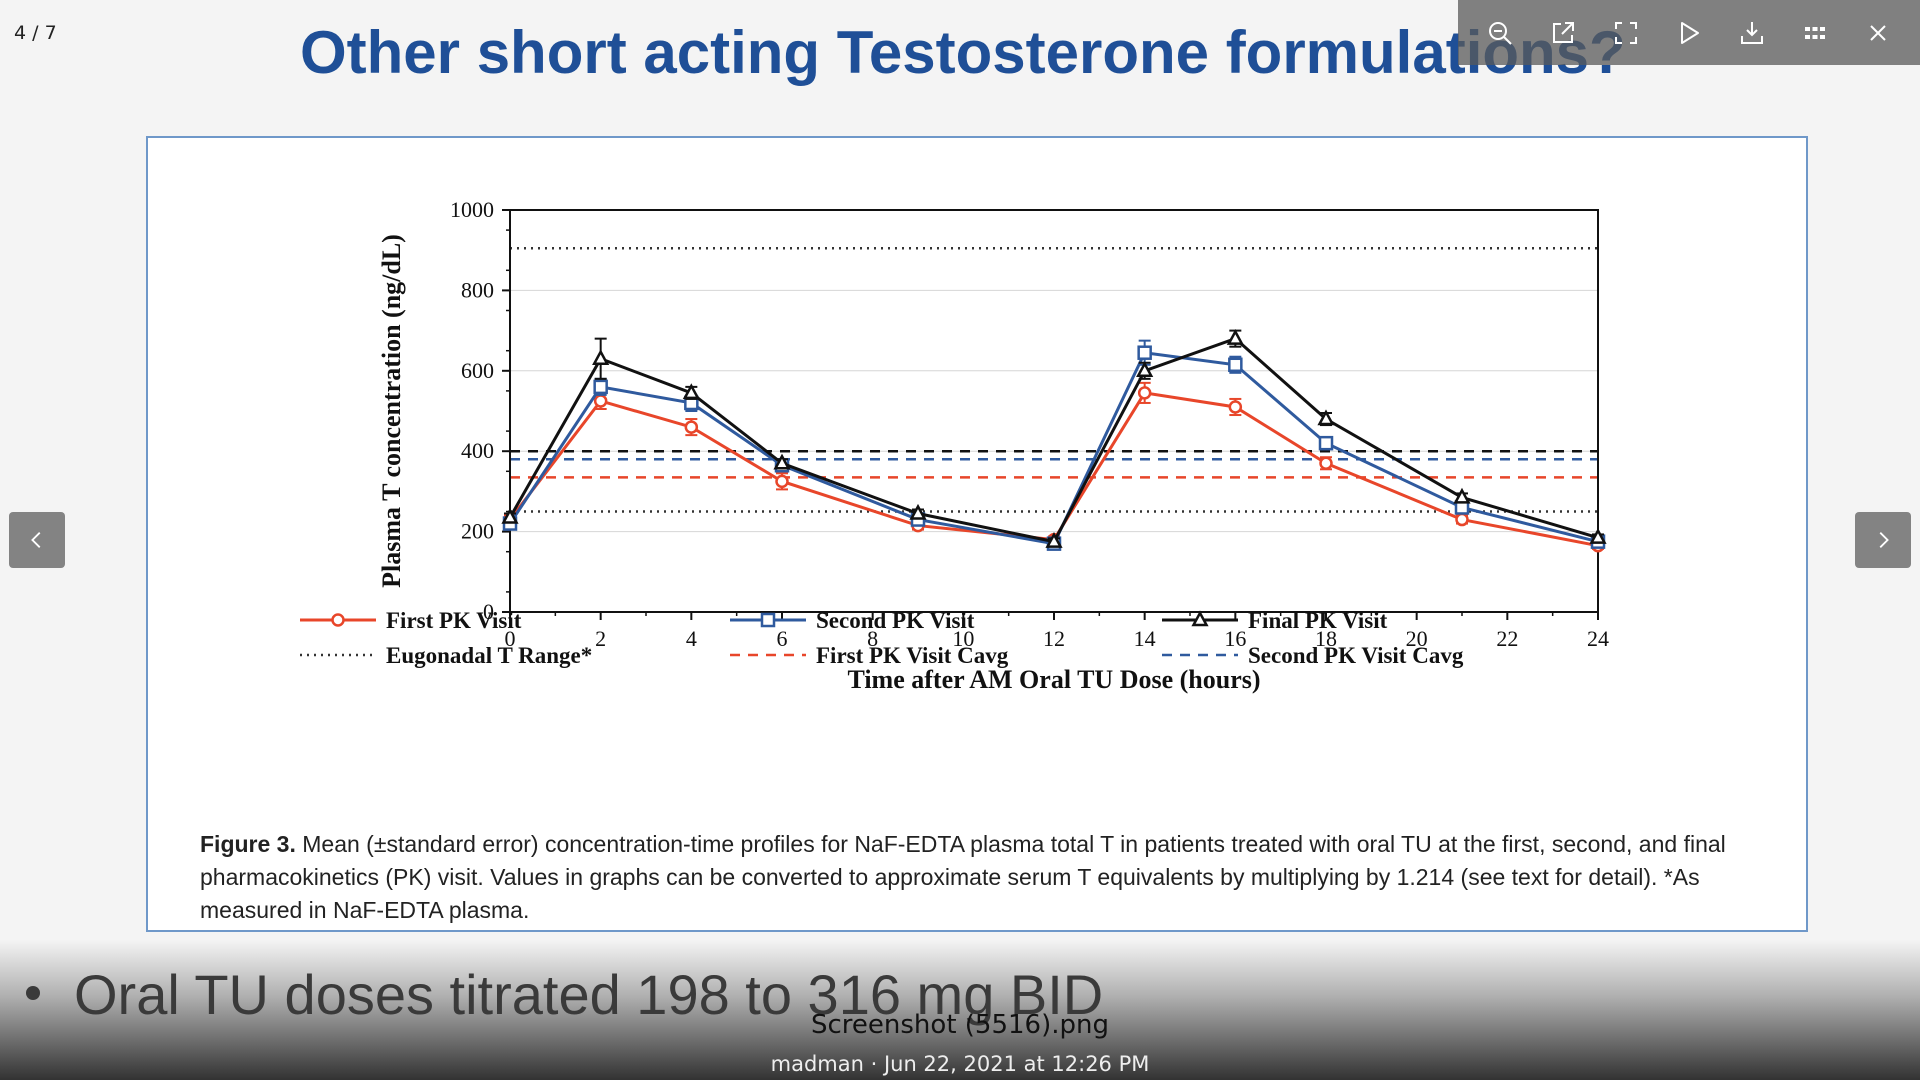 This screenshot has height=1080, width=1920. What do you see at coordinates (1598, 638) in the screenshot?
I see `x-tick-label: 24` at bounding box center [1598, 638].